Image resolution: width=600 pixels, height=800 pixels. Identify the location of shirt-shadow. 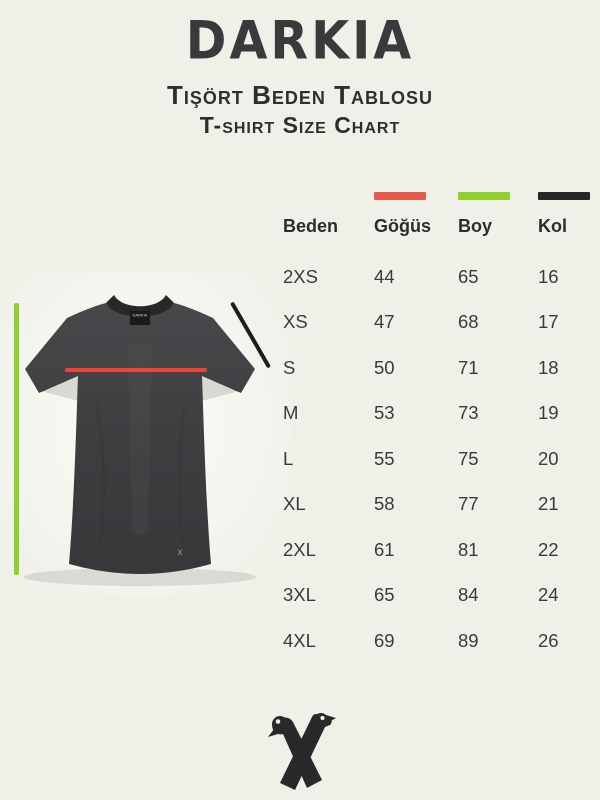
(140, 577).